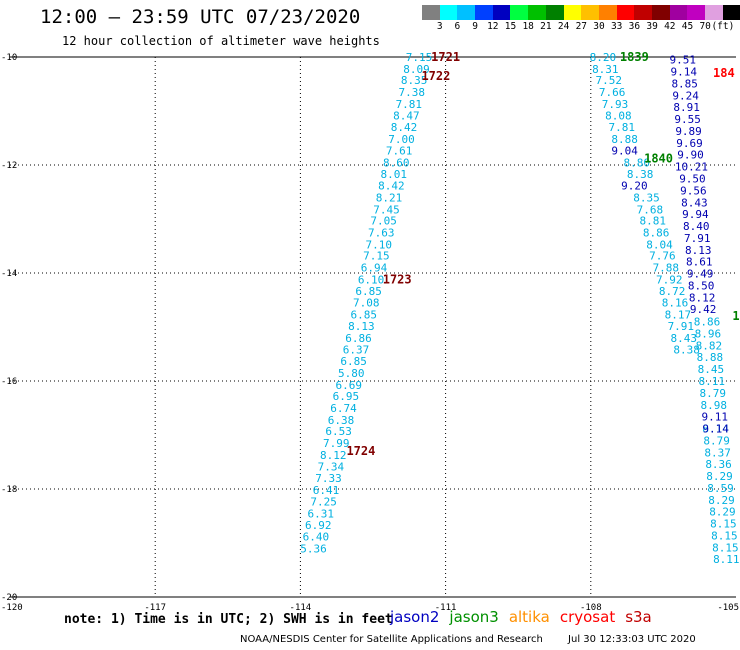 The image size is (740, 650). What do you see at coordinates (685, 95) in the screenshot?
I see `swh-value: 9.24` at bounding box center [685, 95].